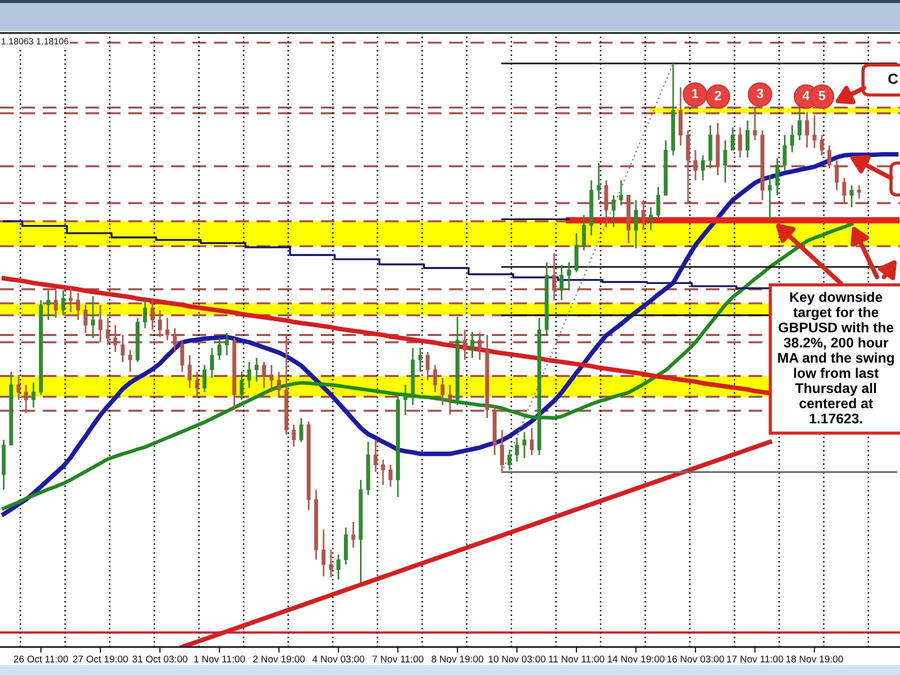  Describe the element at coordinates (755, 659) in the screenshot. I see `x-tick-label: 17 Nov 11:00` at that location.